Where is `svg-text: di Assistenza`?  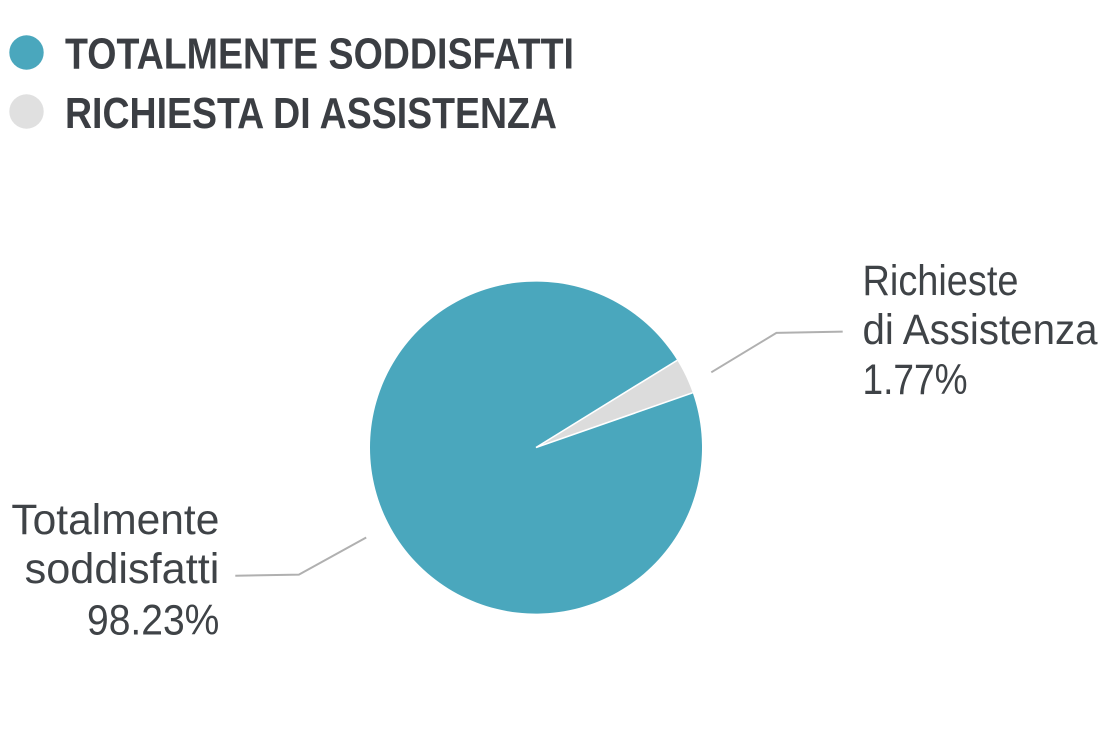
svg-text: di Assistenza is located at coordinates (980, 330).